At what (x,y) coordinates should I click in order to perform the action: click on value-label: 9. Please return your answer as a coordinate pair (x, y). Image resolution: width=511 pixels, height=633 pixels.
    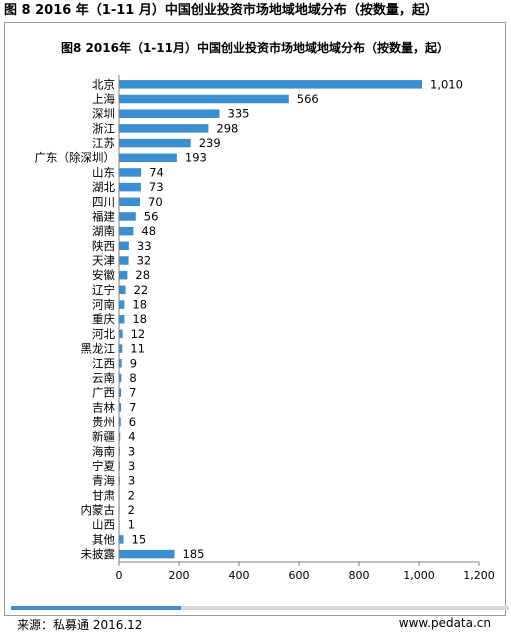
    Looking at the image, I should click on (133, 363).